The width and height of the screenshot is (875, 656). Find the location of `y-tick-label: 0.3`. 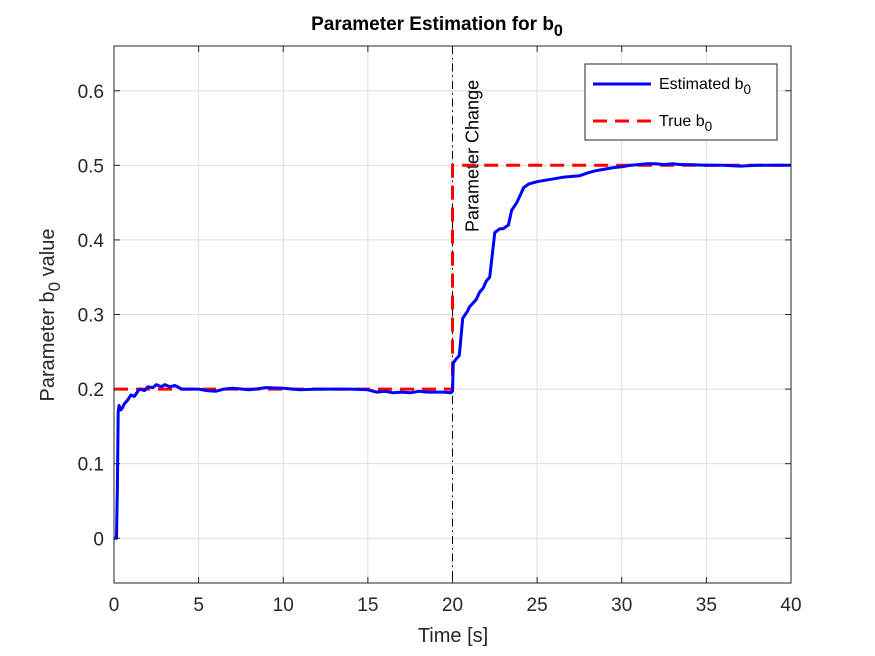

y-tick-label: 0.3 is located at coordinates (91, 316).